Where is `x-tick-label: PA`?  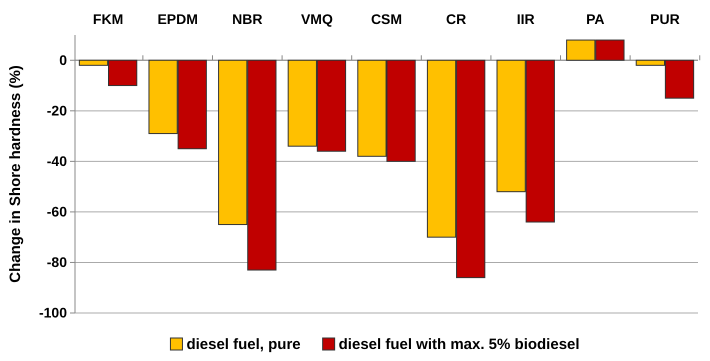 x-tick-label: PA is located at coordinates (595, 19).